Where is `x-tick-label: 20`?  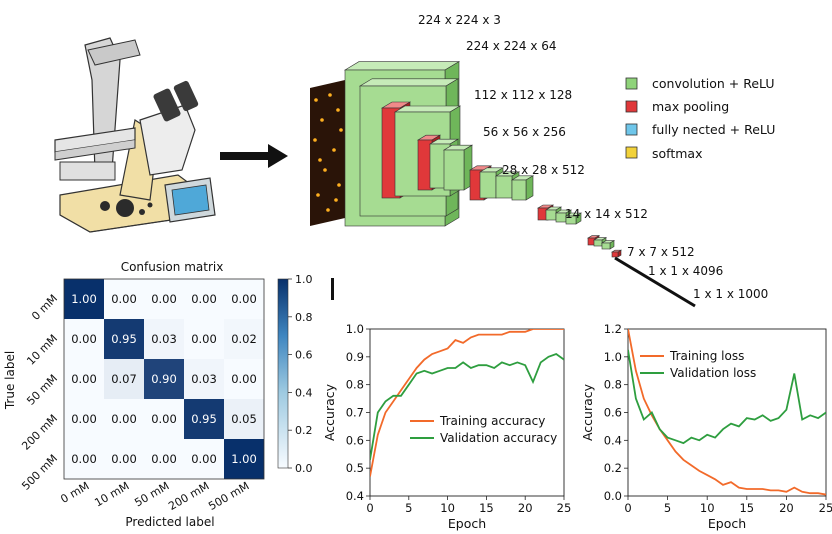 x-tick-label: 20 is located at coordinates (786, 508).